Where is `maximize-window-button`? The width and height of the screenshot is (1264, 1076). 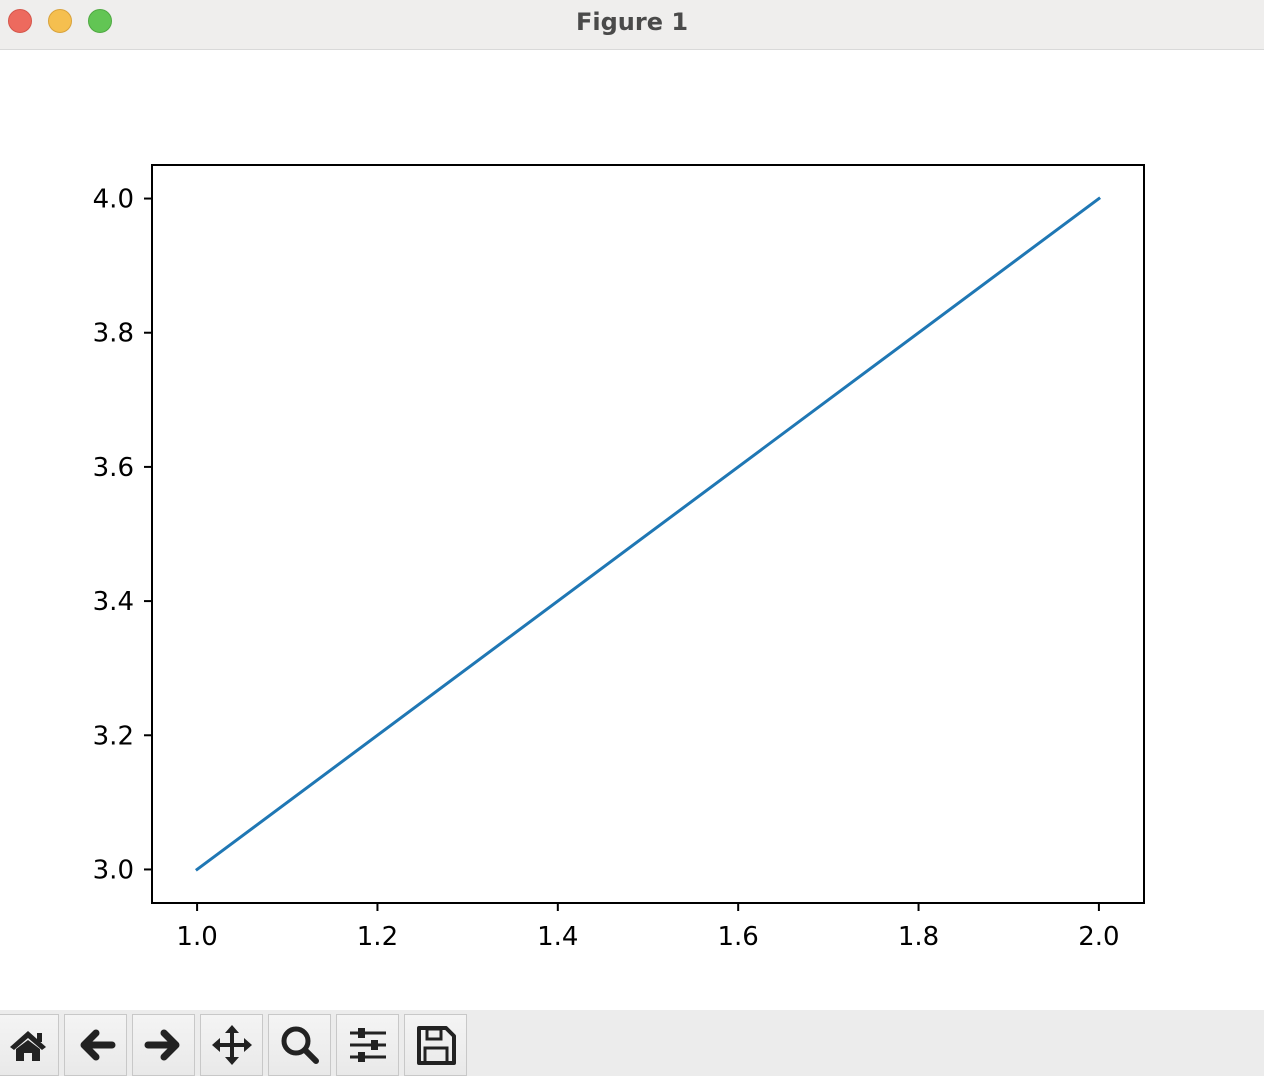 maximize-window-button is located at coordinates (100, 21).